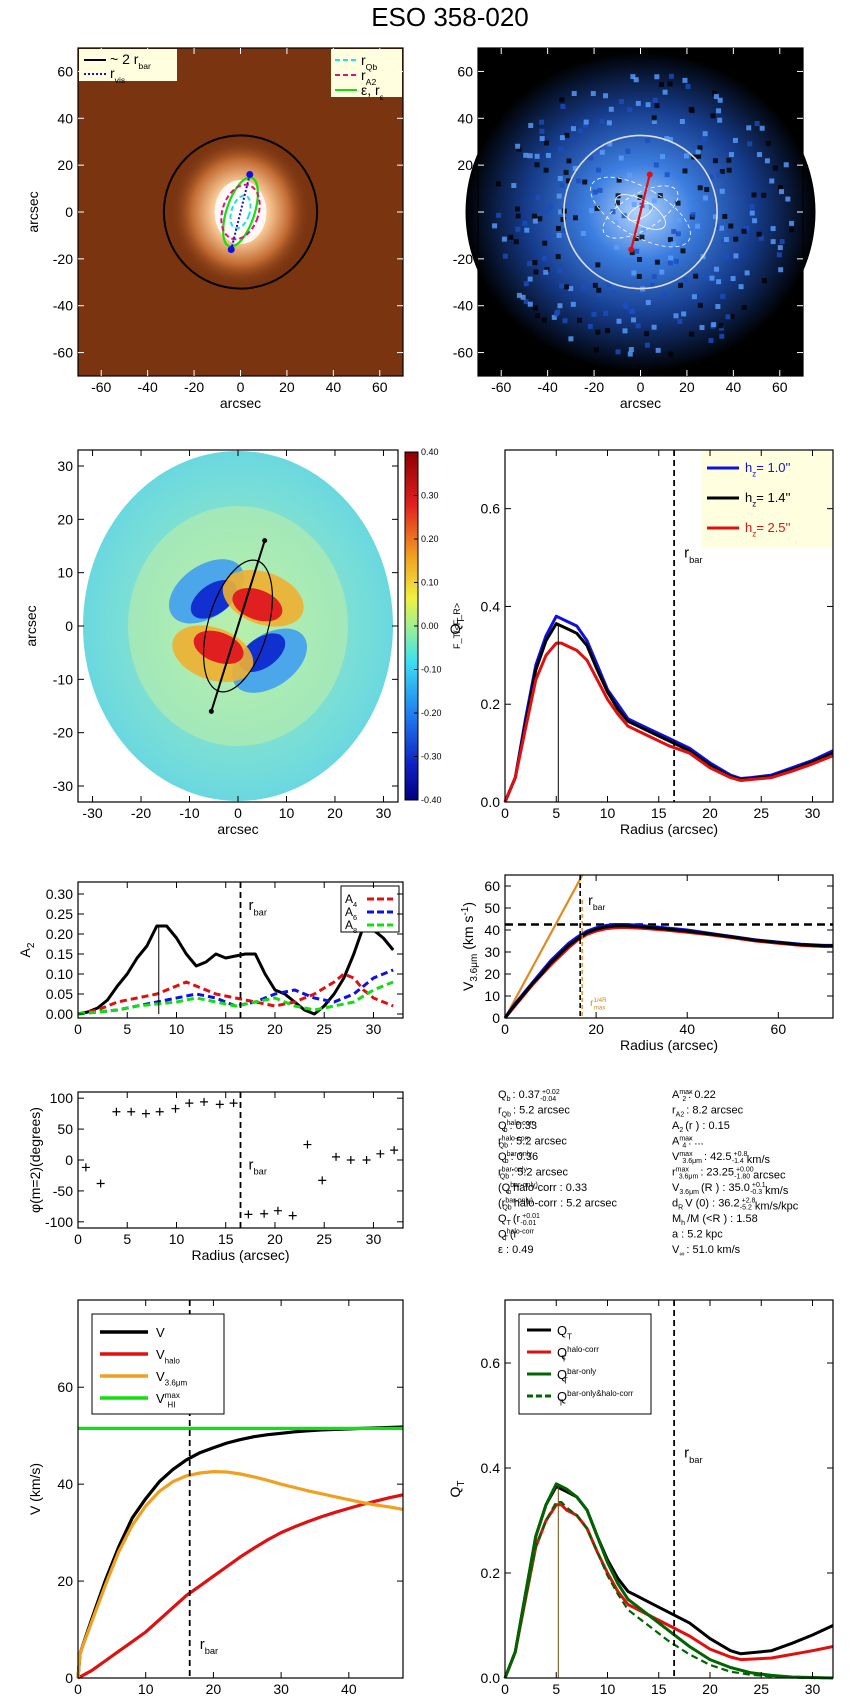 This screenshot has width=850, height=1700. I want to click on y-axis-label: arcsec, so click(33, 211).